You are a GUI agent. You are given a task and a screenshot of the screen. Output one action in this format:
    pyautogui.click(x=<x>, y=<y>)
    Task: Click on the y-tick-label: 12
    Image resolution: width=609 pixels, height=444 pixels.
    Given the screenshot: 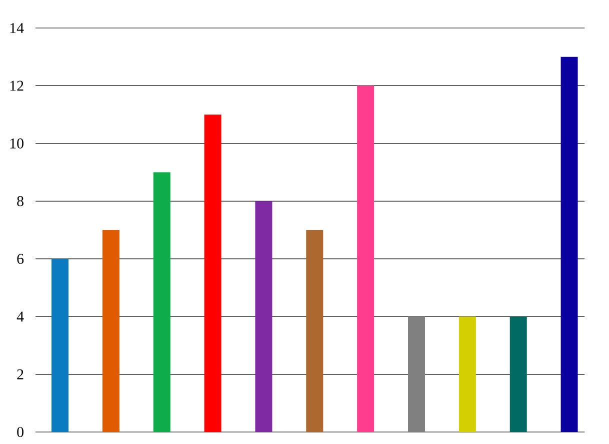 What is the action you would take?
    pyautogui.click(x=17, y=85)
    